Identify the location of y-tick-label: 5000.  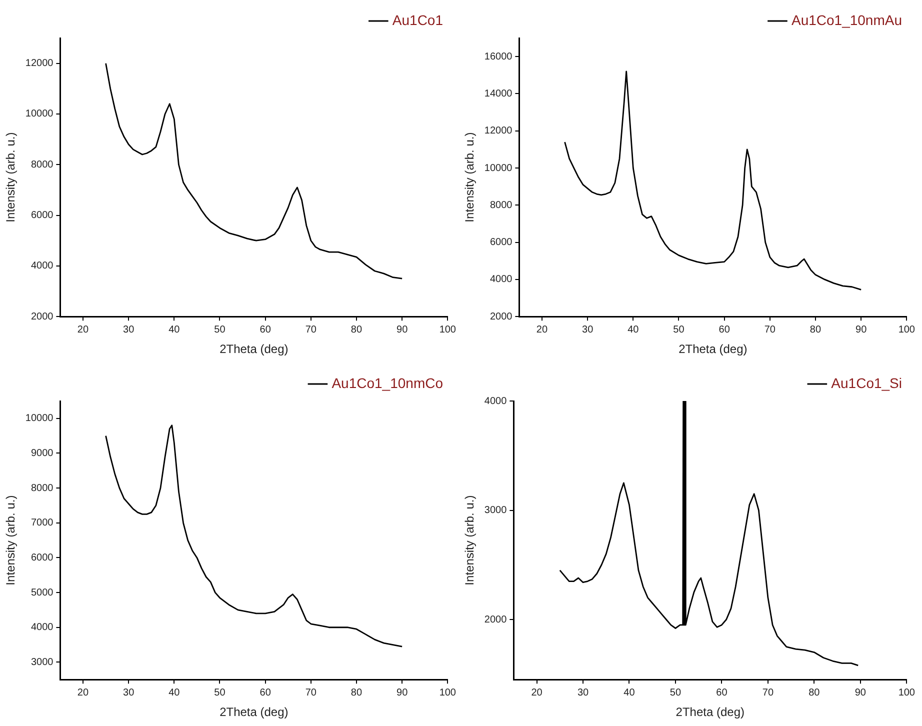
(42, 592).